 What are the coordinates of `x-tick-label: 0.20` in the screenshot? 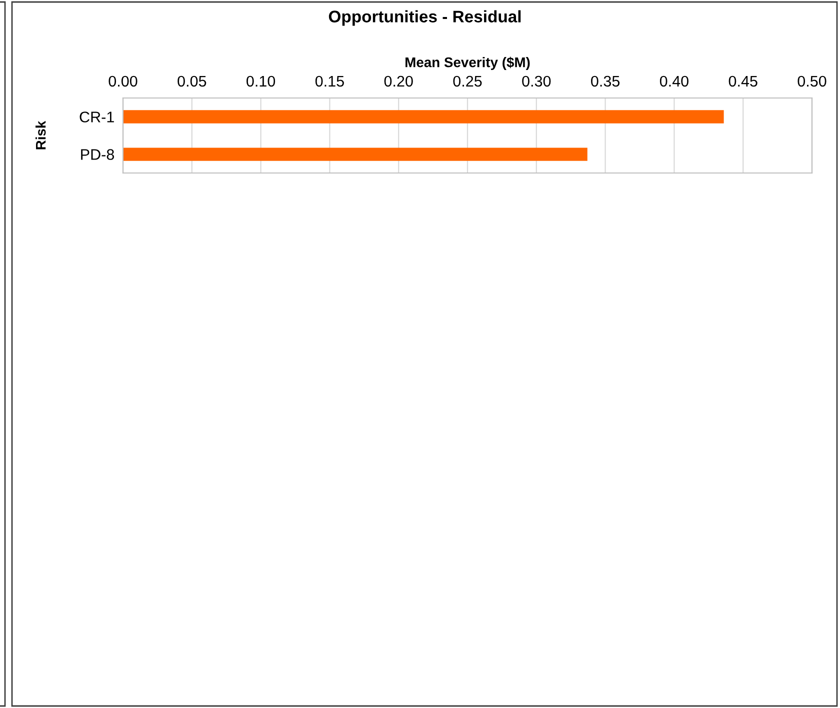 It's located at (398, 81).